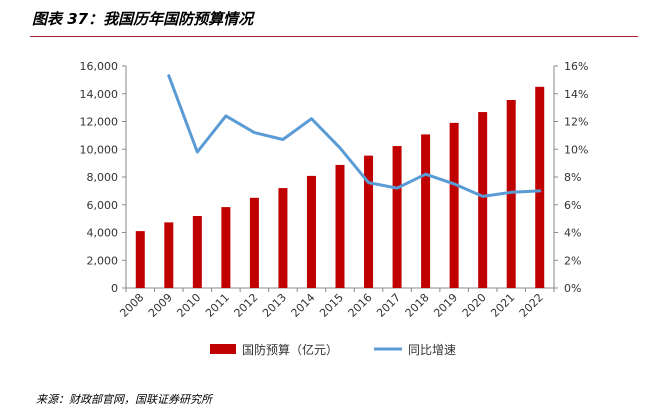 The height and width of the screenshot is (407, 649). Describe the element at coordinates (417, 305) in the screenshot. I see `x-tick-label: 2018` at that location.